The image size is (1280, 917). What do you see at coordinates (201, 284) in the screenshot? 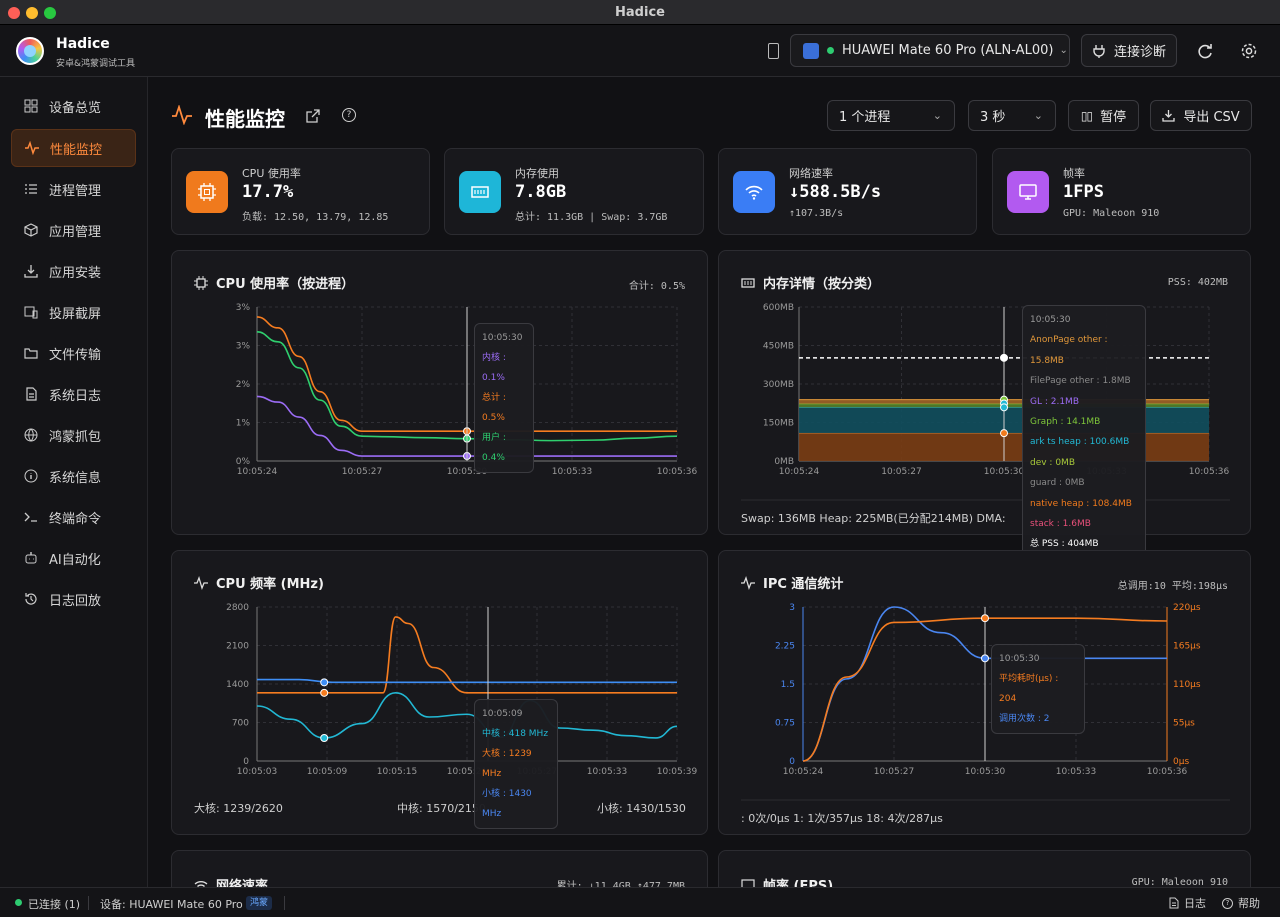
I see `cpu-chip-icon` at bounding box center [201, 284].